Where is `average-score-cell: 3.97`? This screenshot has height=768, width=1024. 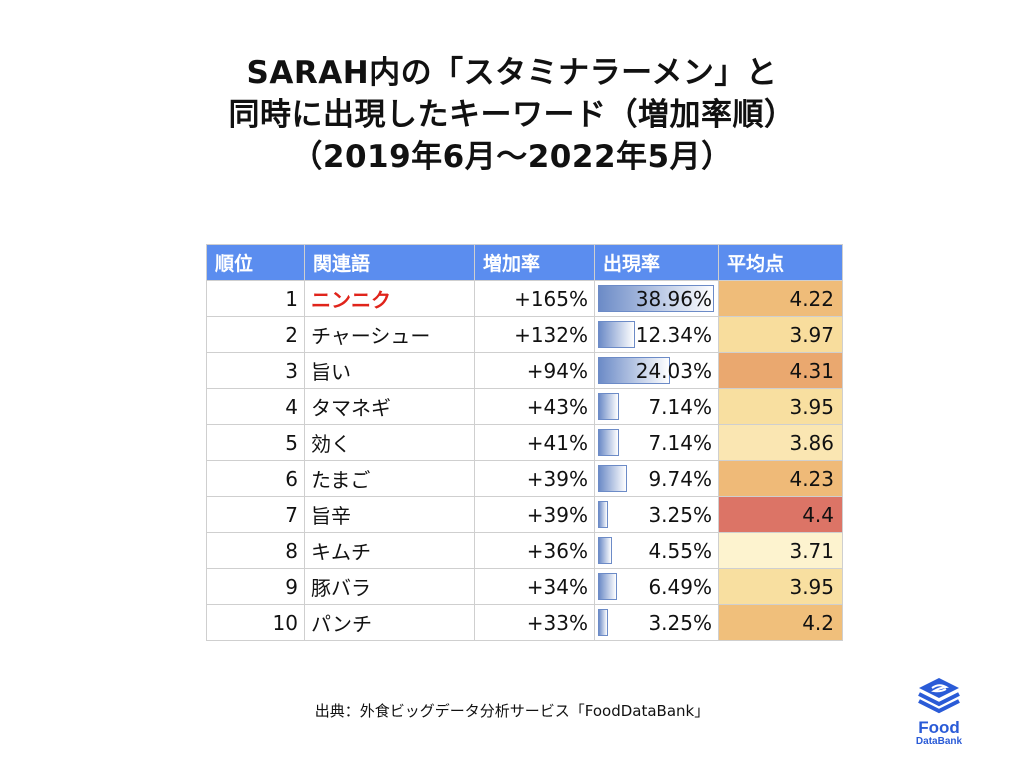 average-score-cell: 3.97 is located at coordinates (780, 334).